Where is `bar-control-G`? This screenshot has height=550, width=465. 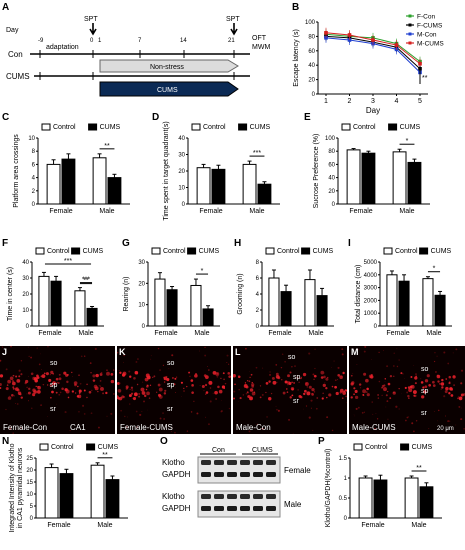 bar-control-G is located at coordinates (160, 302).